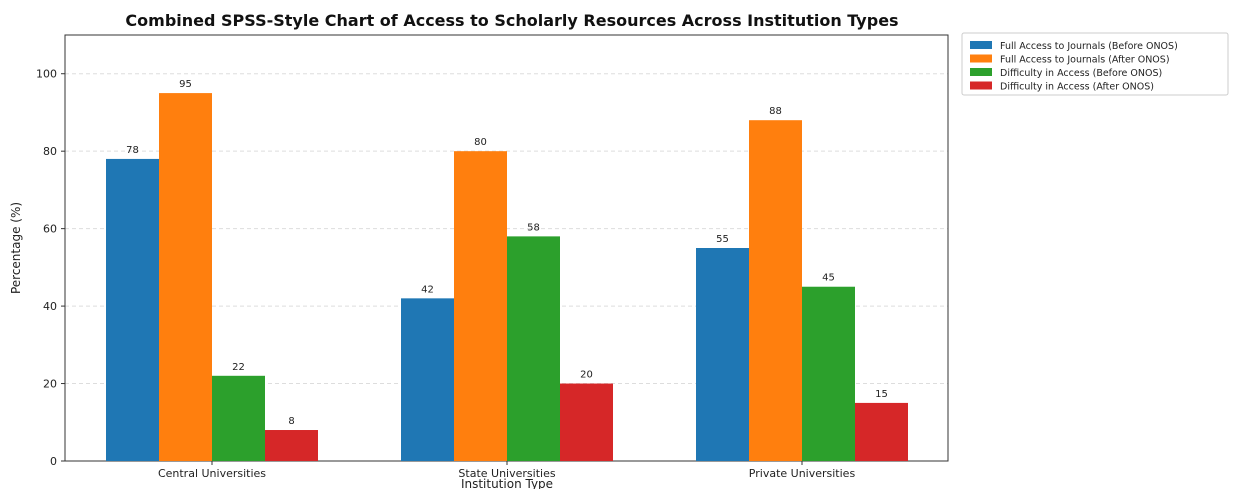 The width and height of the screenshot is (1245, 489). I want to click on y-tick-label: 100, so click(46, 74).